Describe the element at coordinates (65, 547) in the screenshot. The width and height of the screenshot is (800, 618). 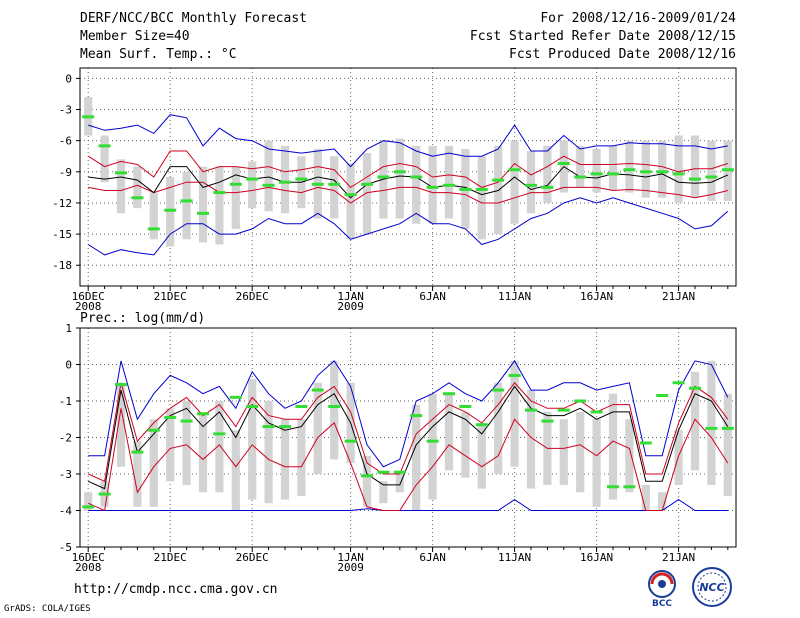
I see `y-tick-label: -5` at that location.